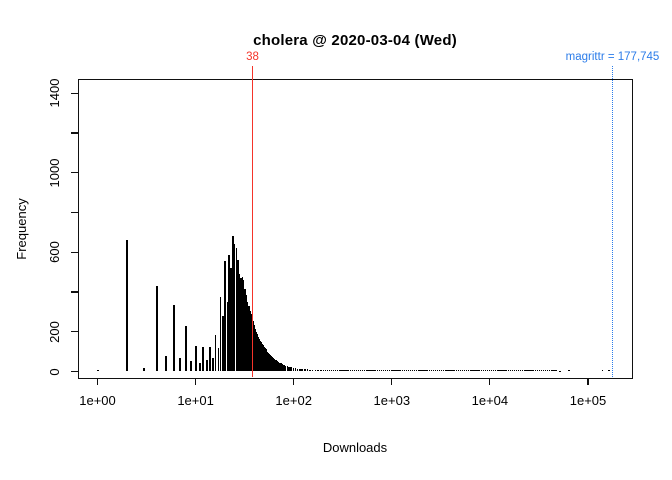  I want to click on x-tick-label: 1e+03, so click(392, 400).